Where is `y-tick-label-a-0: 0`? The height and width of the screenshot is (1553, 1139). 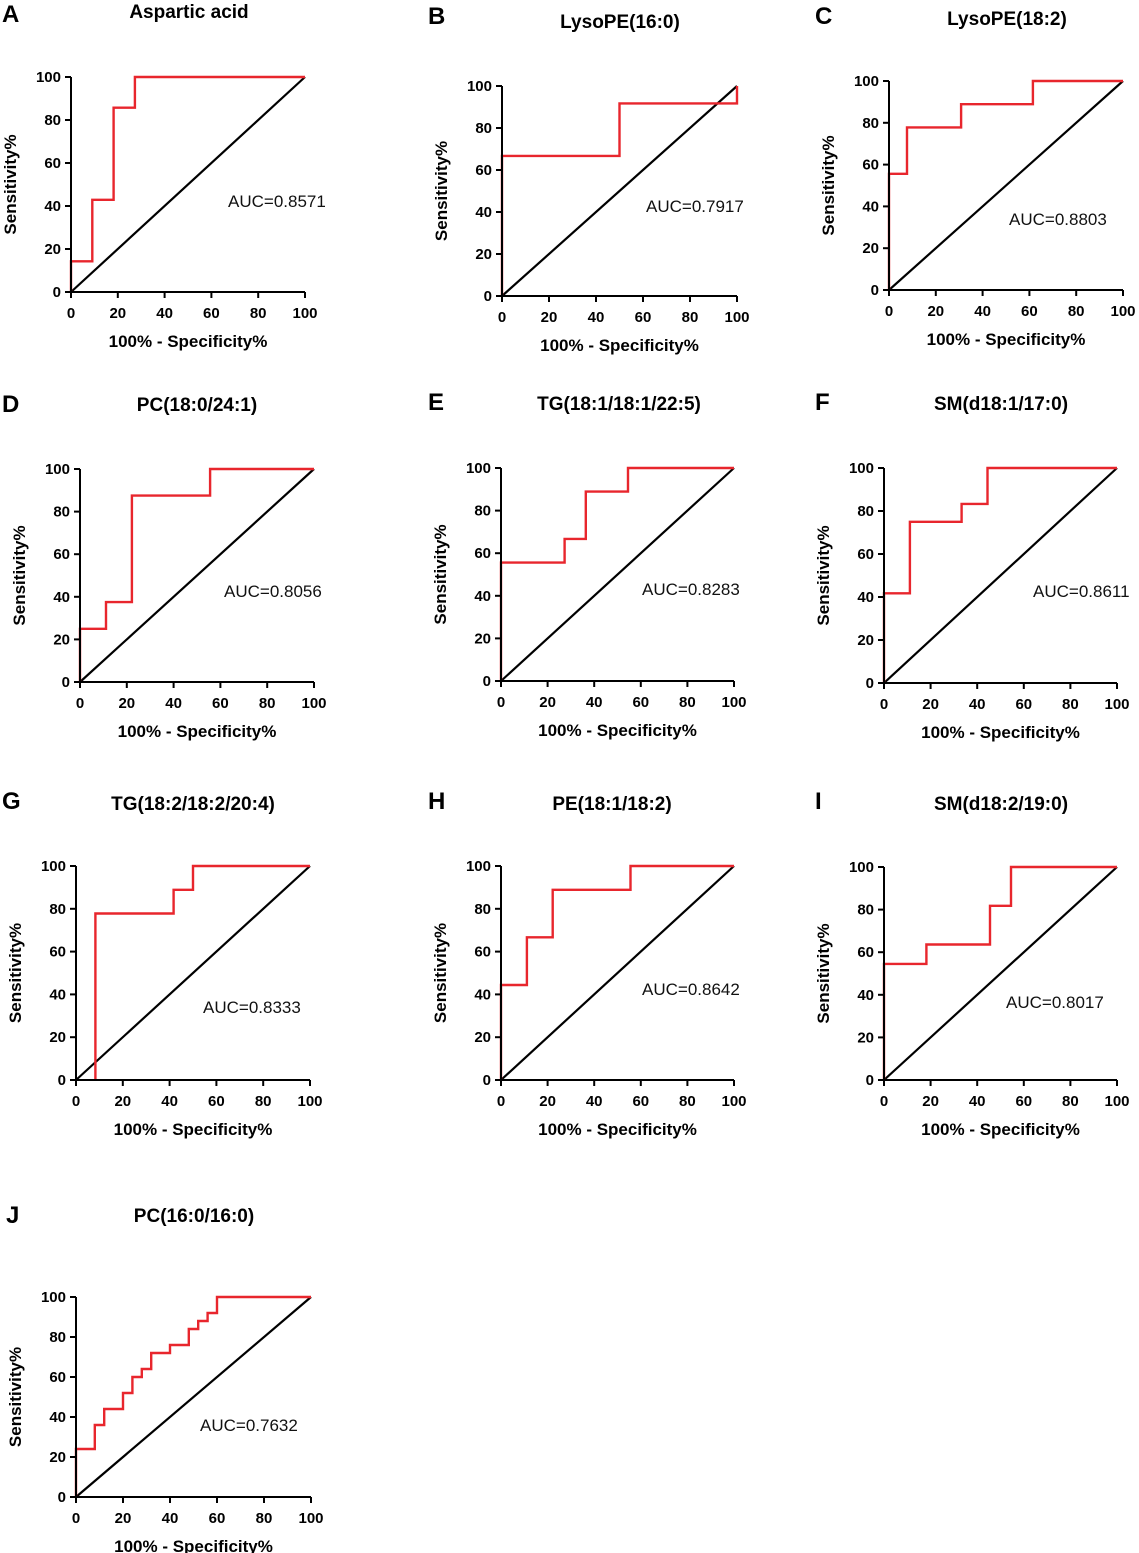 y-tick-label-a-0: 0 is located at coordinates (57, 292).